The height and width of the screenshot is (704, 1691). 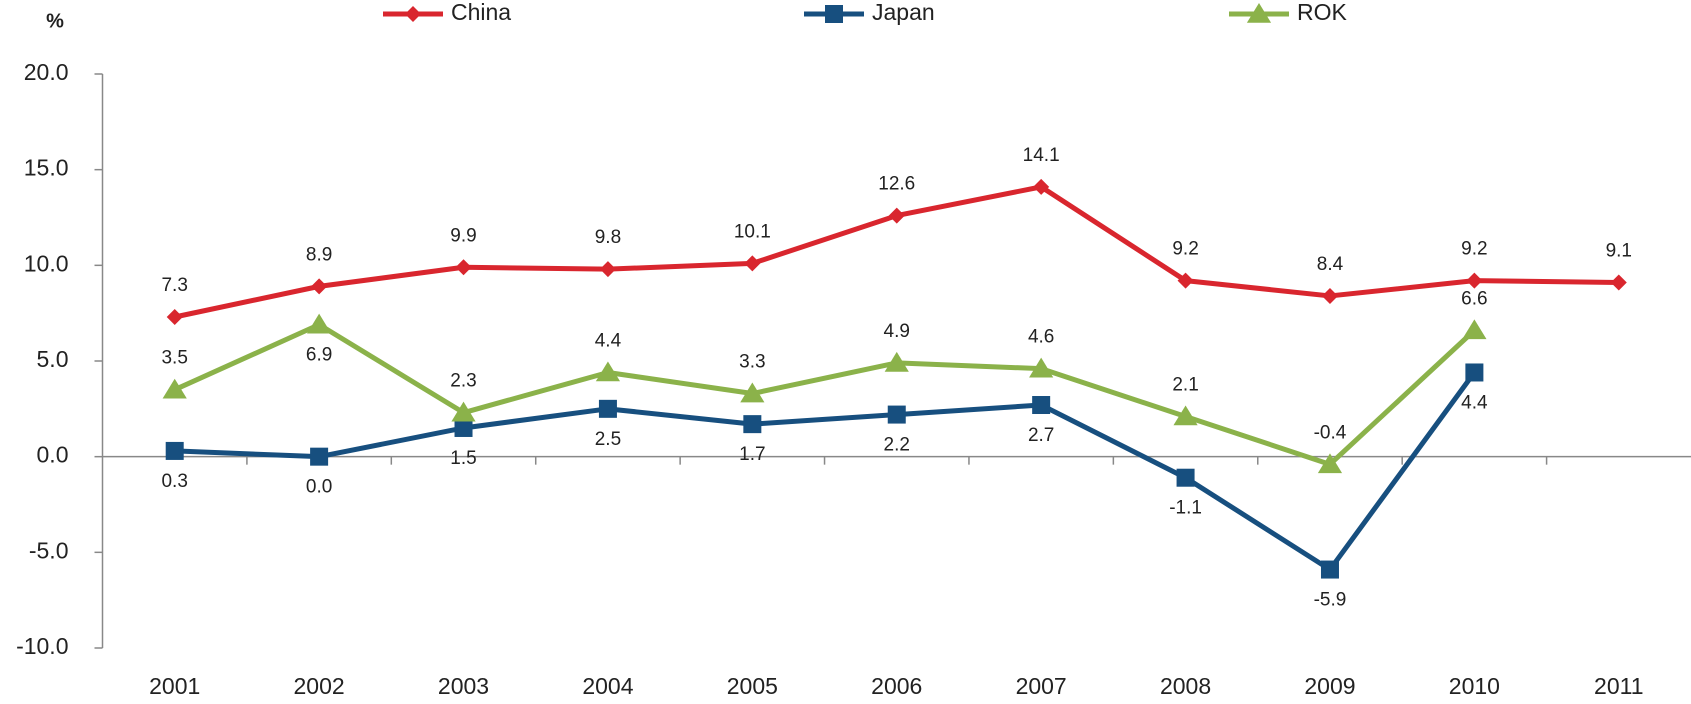 I want to click on x-tick-label: 2011, so click(x=1618, y=686).